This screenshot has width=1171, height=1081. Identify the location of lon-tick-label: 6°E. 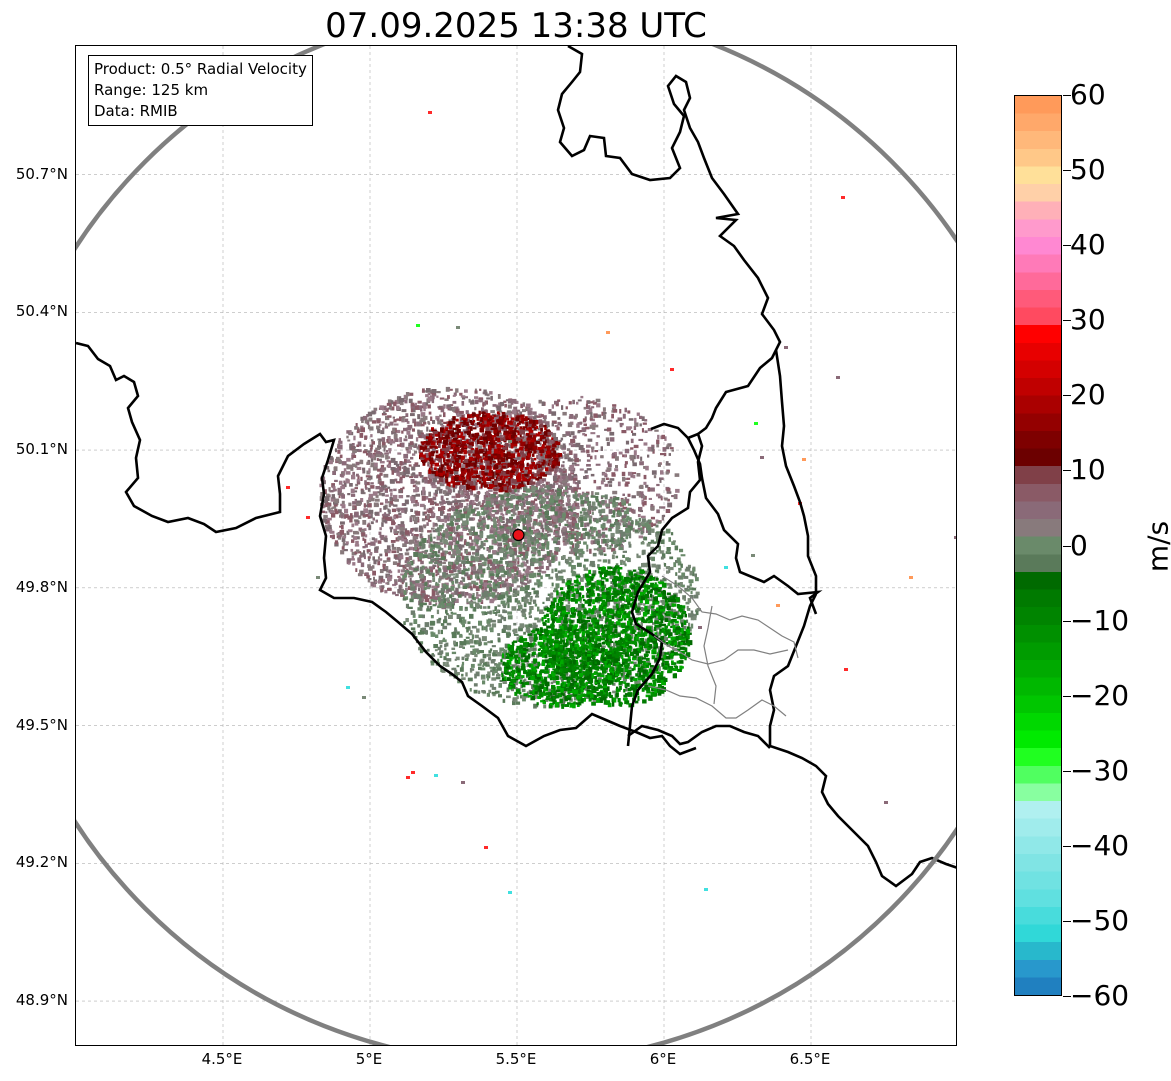
(663, 1059).